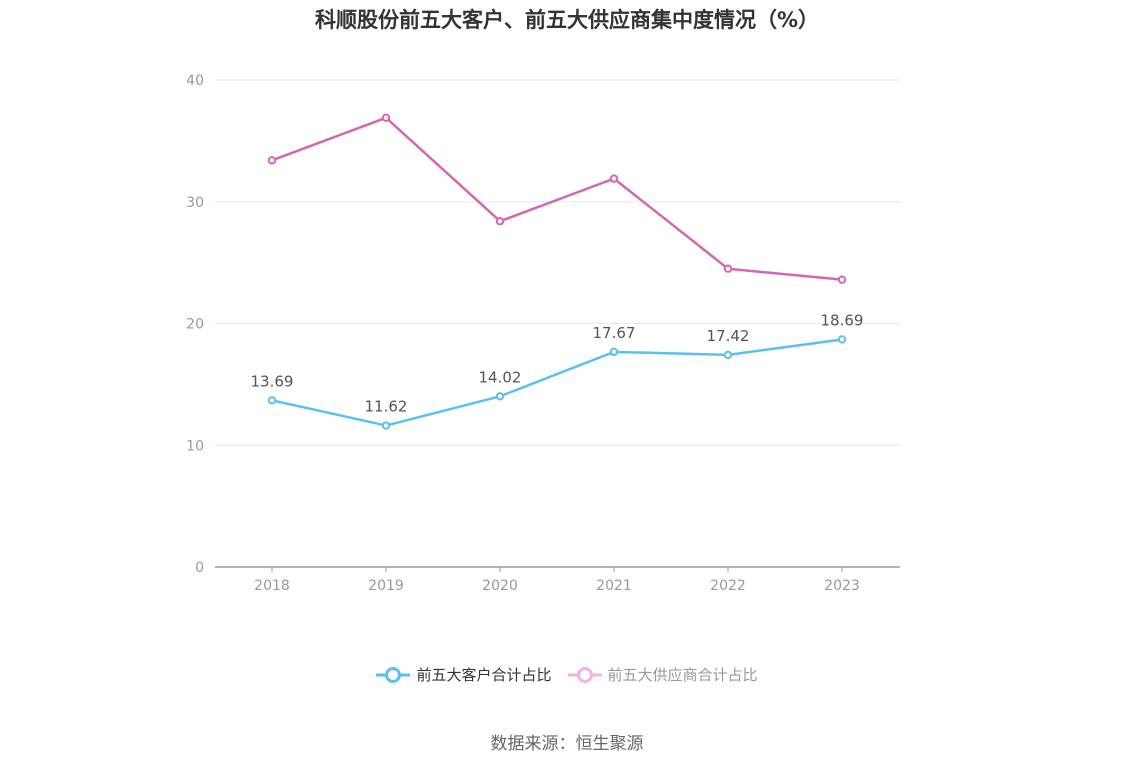 The image size is (1134, 766). I want to click on data-label-customers: 17.67, so click(614, 333).